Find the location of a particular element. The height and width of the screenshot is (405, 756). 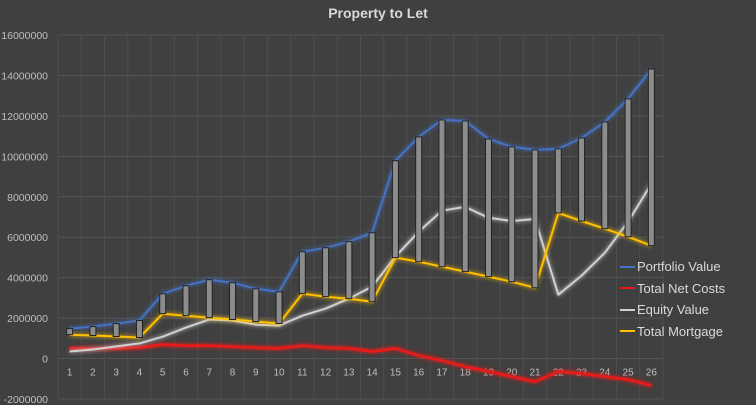

x-tick-label: 3 is located at coordinates (116, 373).